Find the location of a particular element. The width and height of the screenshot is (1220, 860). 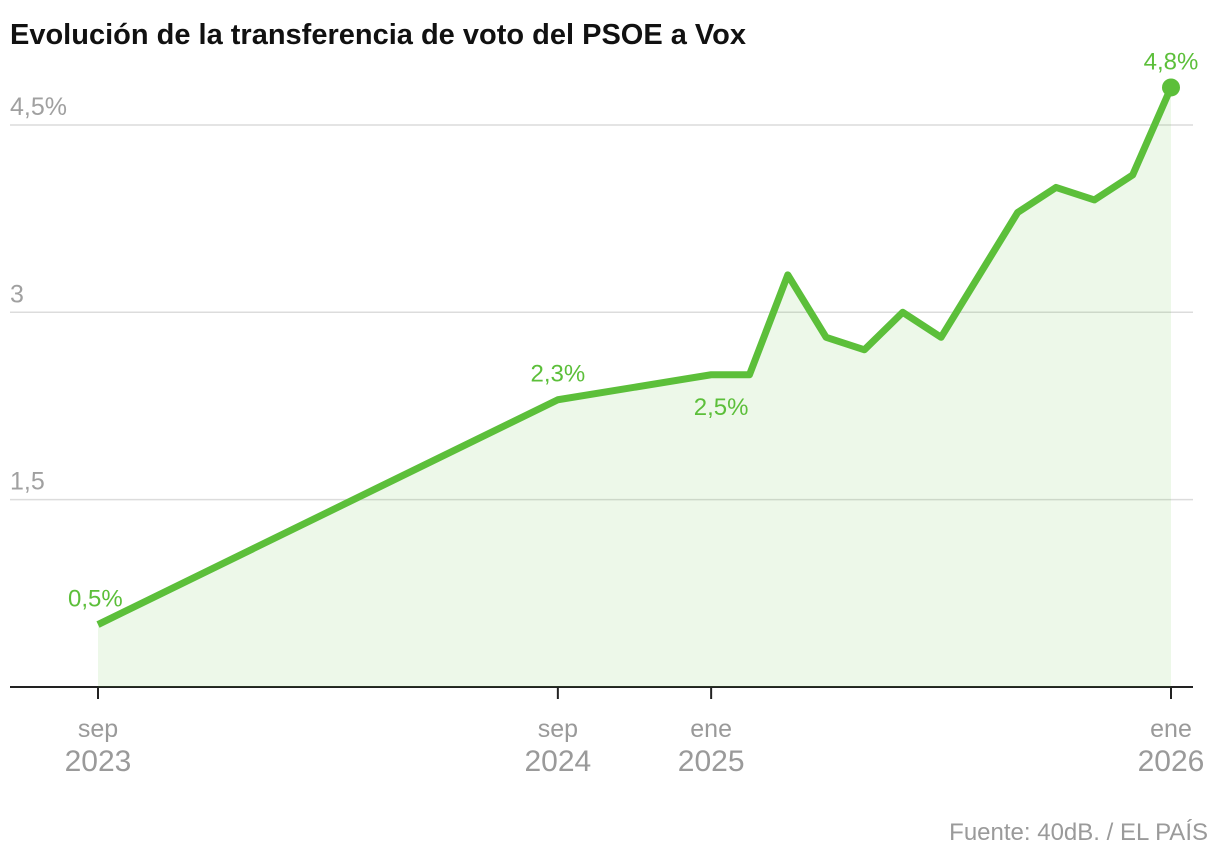

x-tick-label-line: 2024 is located at coordinates (557, 761).